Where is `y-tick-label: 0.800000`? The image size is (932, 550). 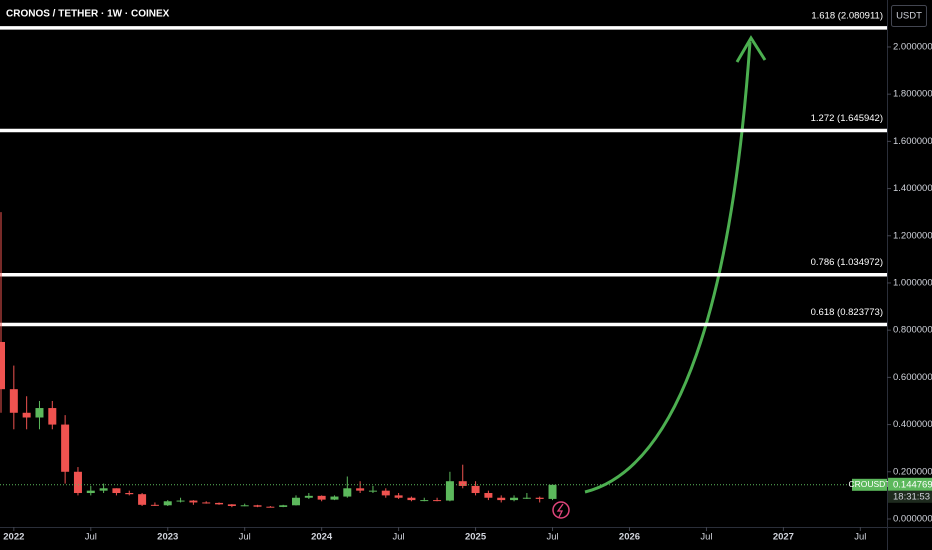 y-tick-label: 0.800000 is located at coordinates (912, 330).